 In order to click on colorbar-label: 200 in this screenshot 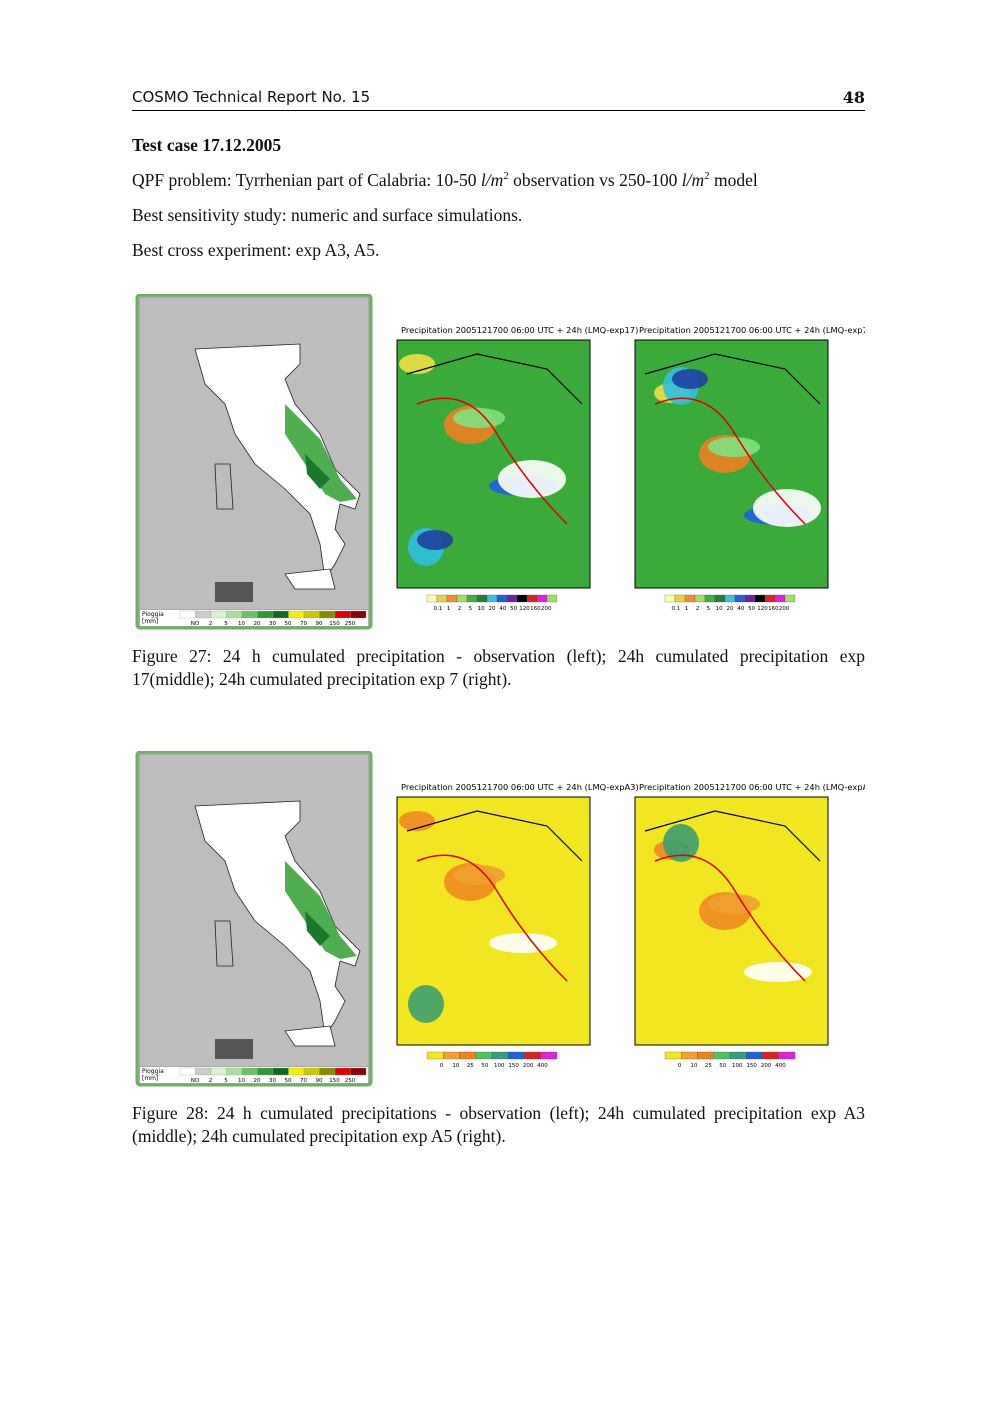, I will do `click(546, 609)`.